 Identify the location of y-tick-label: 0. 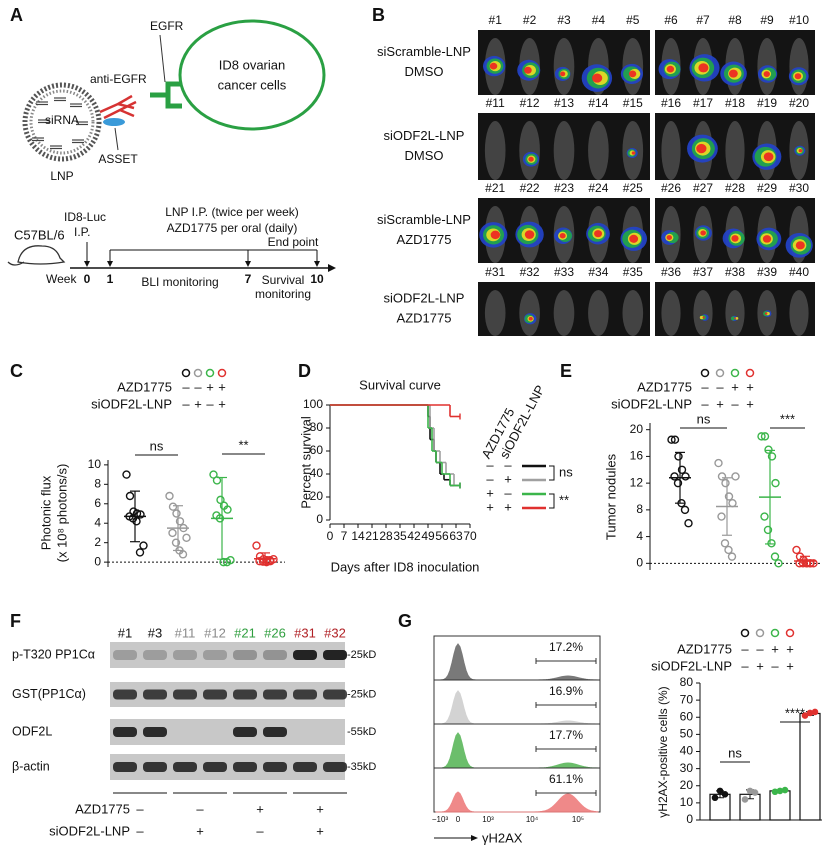
(639, 562).